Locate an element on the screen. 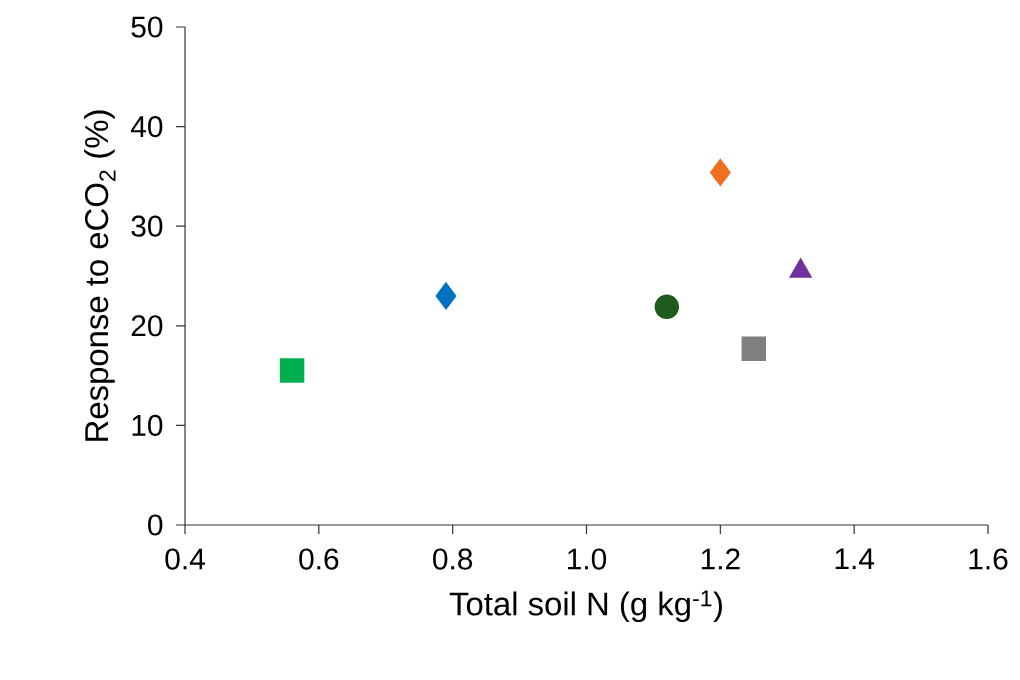 The width and height of the screenshot is (1020, 680). x-tick-label: 1.4 is located at coordinates (855, 559).